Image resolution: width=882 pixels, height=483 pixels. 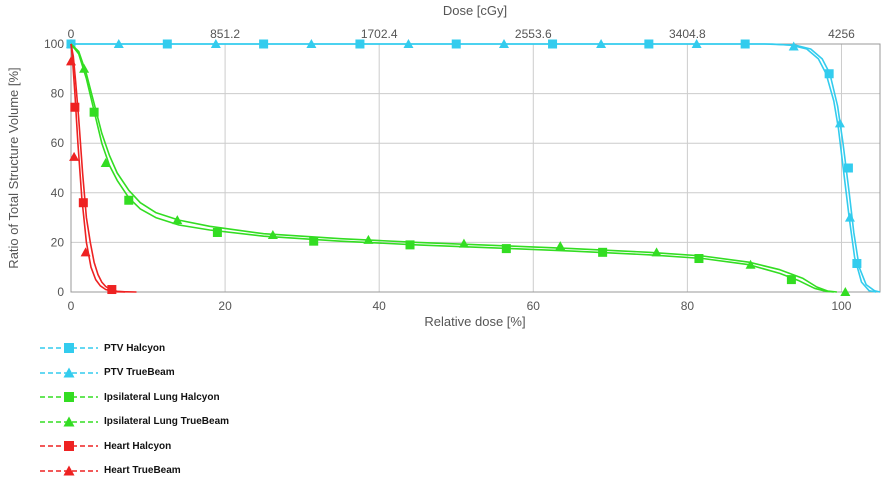 What do you see at coordinates (841, 34) in the screenshot?
I see `x2-tick-label: 4256` at bounding box center [841, 34].